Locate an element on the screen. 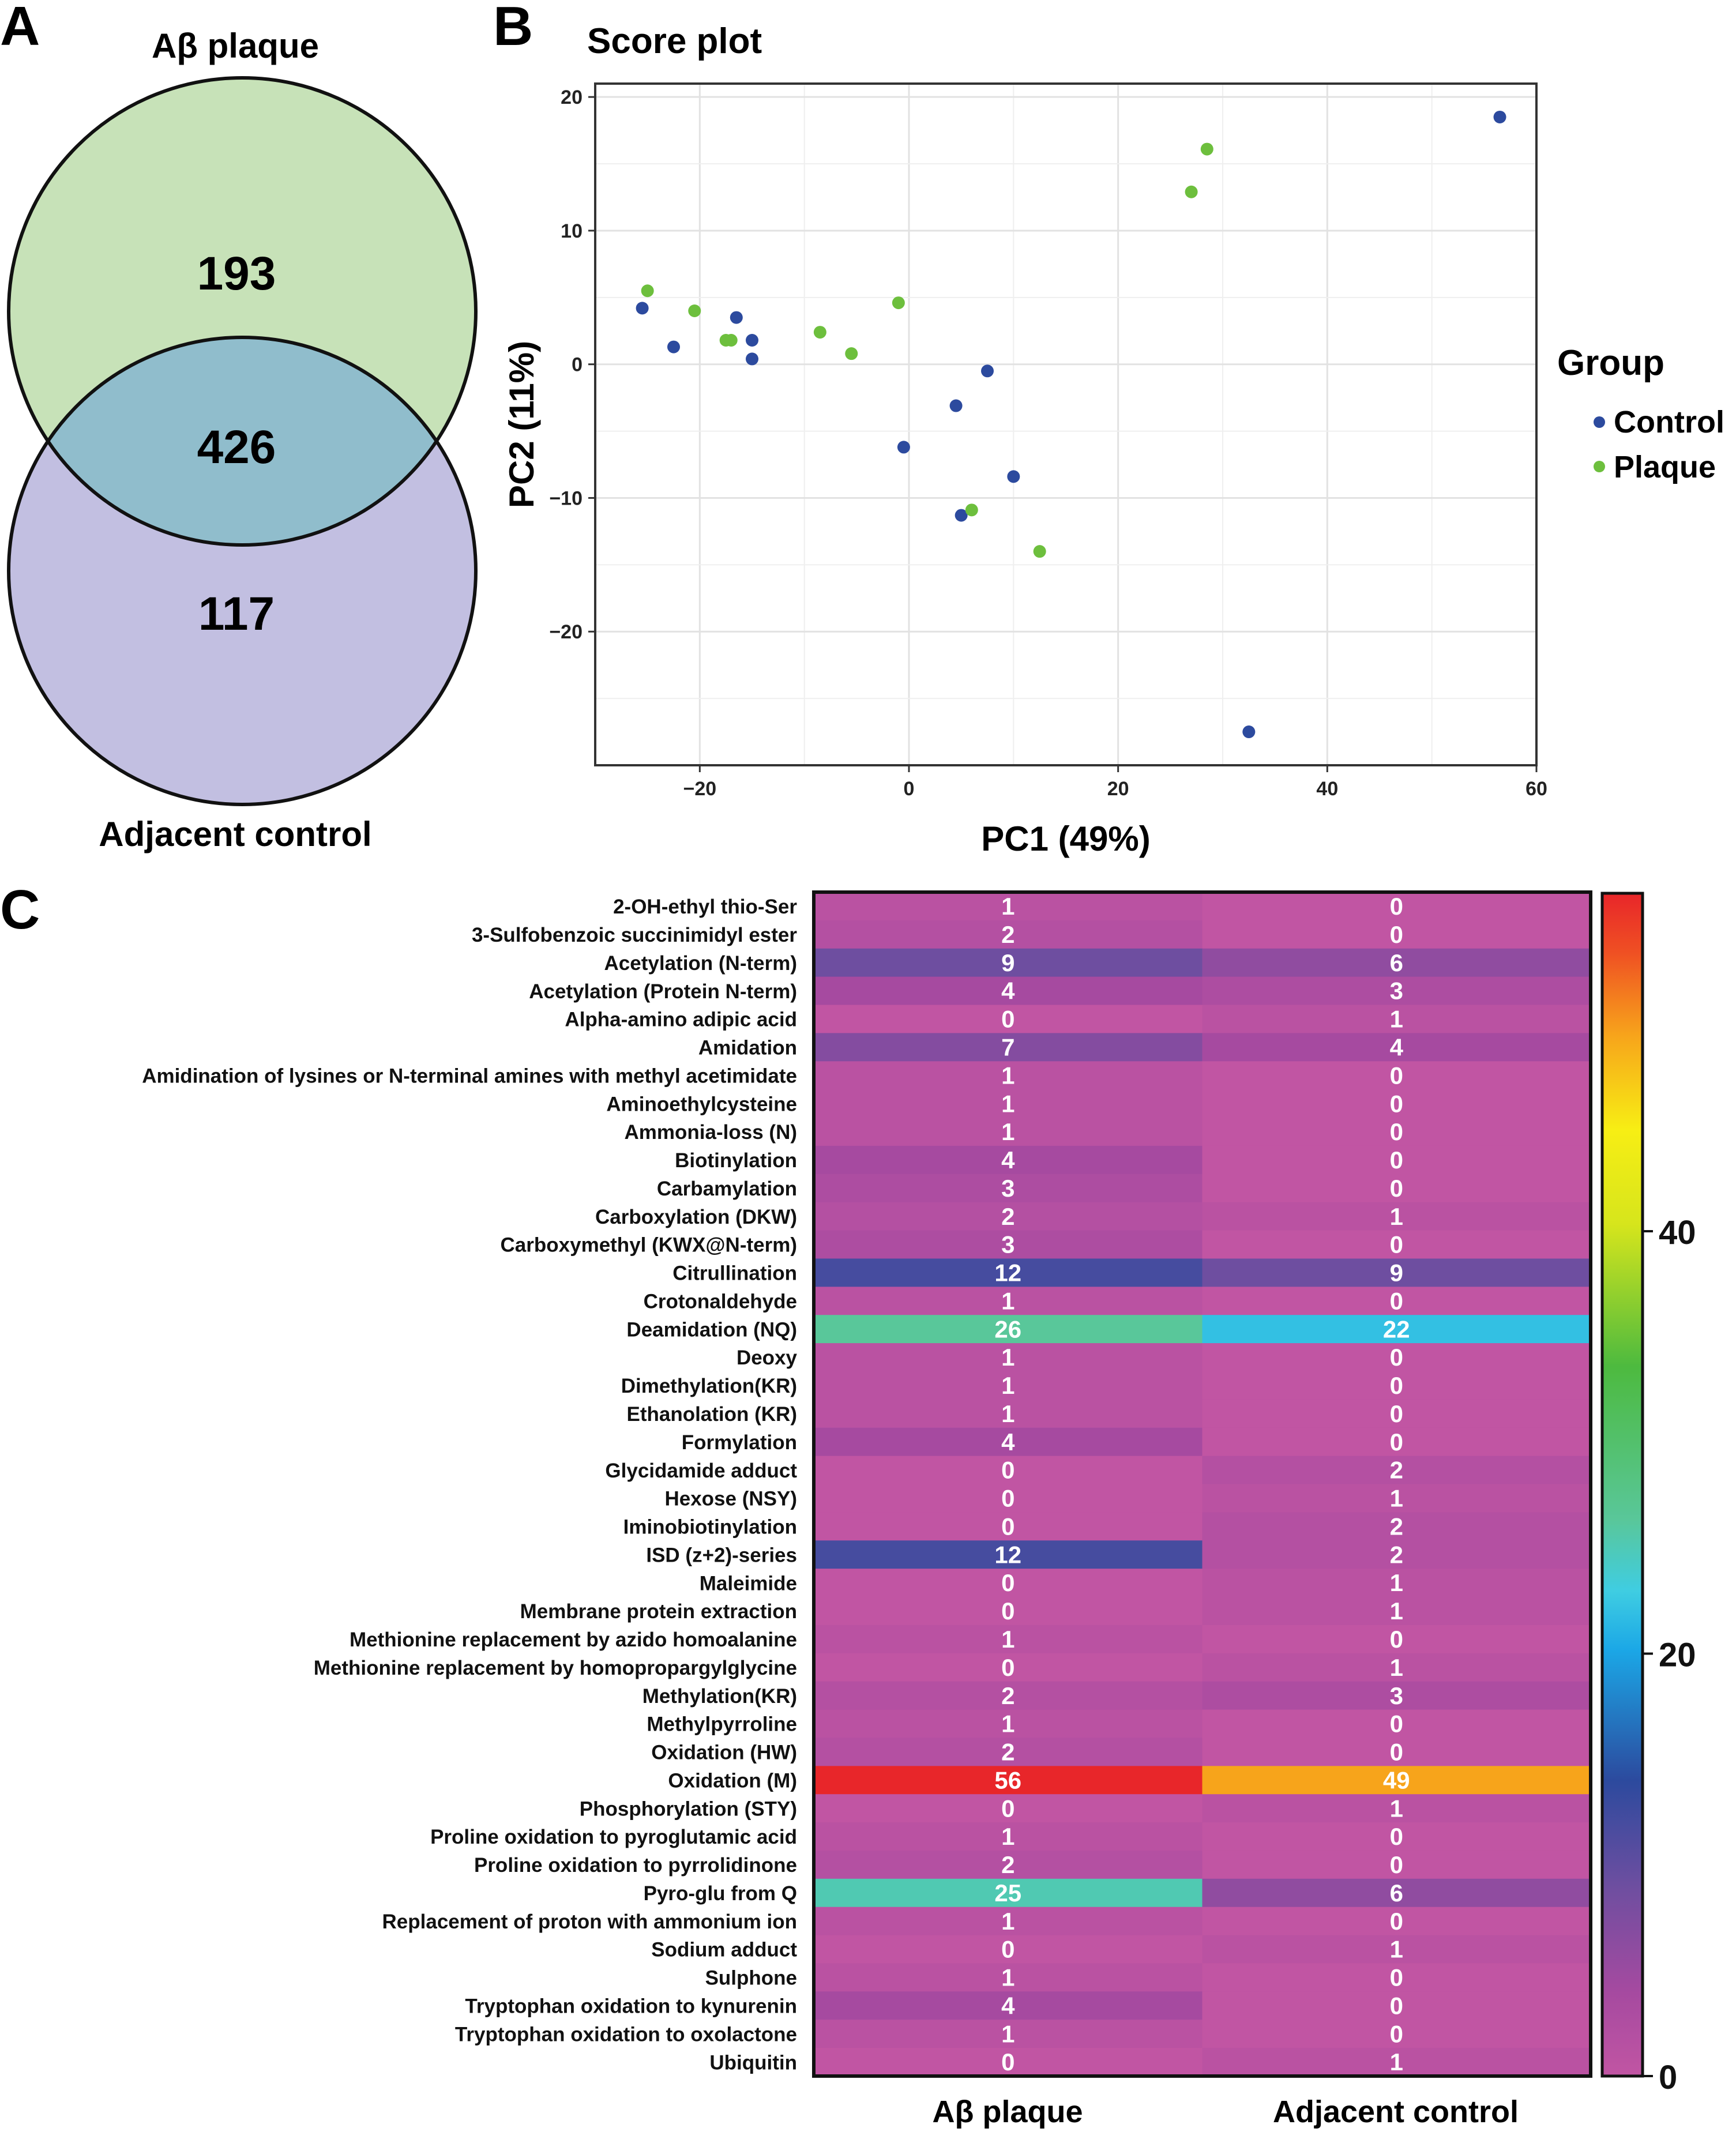  heatmap-row-label: Methylation(KR) is located at coordinates (720, 1696).